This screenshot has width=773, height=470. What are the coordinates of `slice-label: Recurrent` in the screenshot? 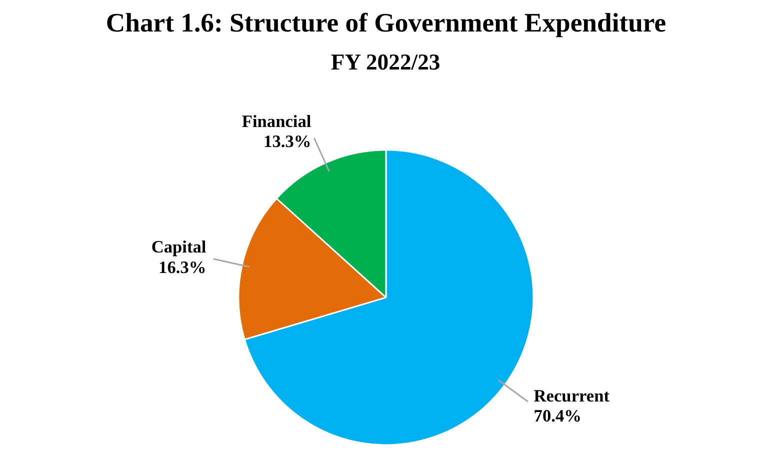 It's located at (572, 396).